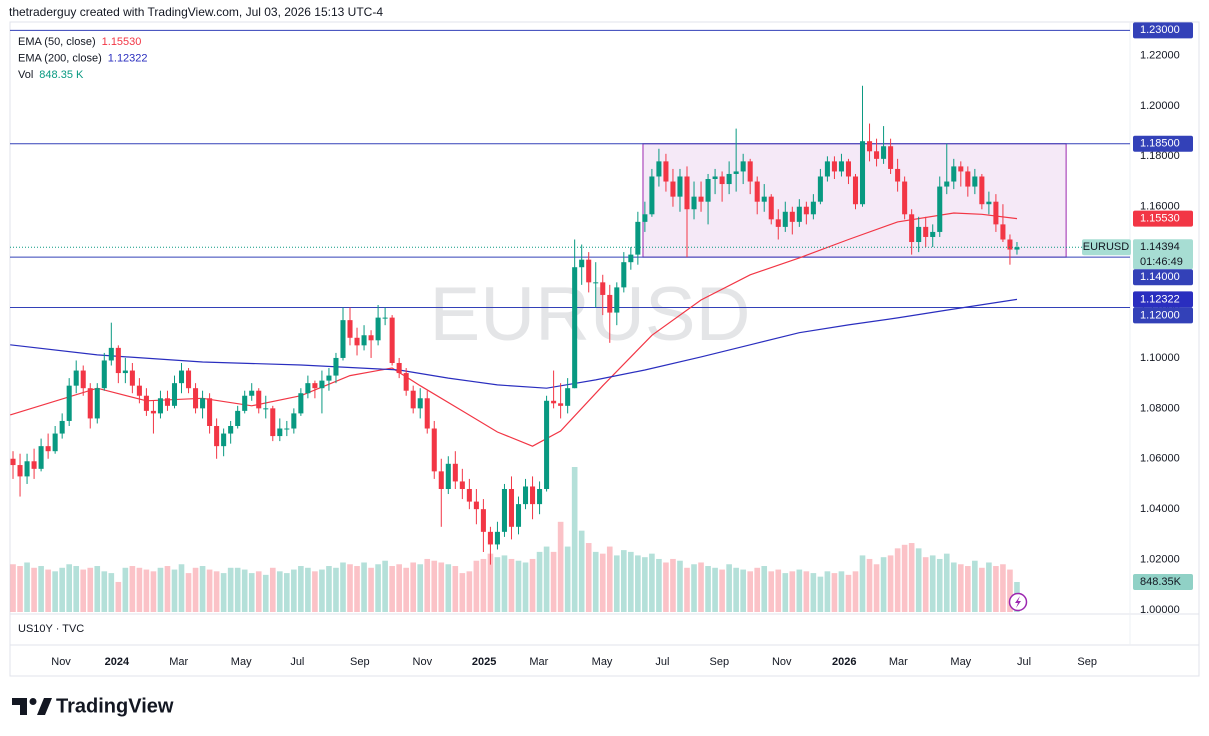 The image size is (1209, 736). What do you see at coordinates (590, 314) in the screenshot?
I see `watermark: EURUSD` at bounding box center [590, 314].